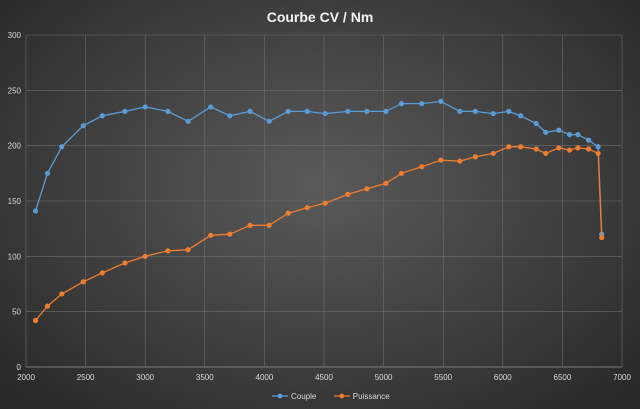 The width and height of the screenshot is (640, 409). What do you see at coordinates (622, 377) in the screenshot?
I see `x-tick-label: 7000` at bounding box center [622, 377].